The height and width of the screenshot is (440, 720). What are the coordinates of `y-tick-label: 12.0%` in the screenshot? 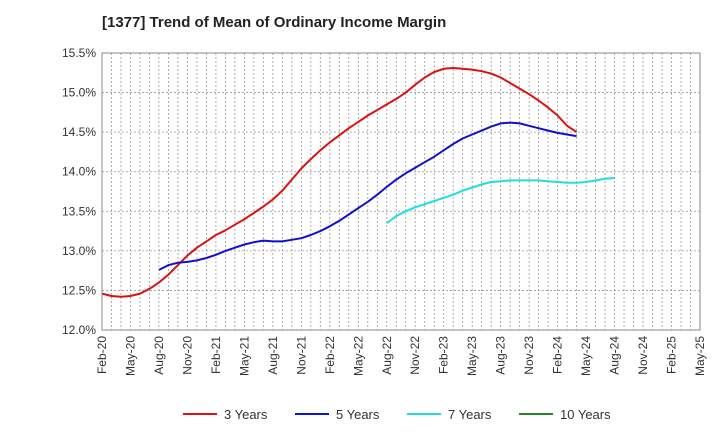 It's located at (79, 330).